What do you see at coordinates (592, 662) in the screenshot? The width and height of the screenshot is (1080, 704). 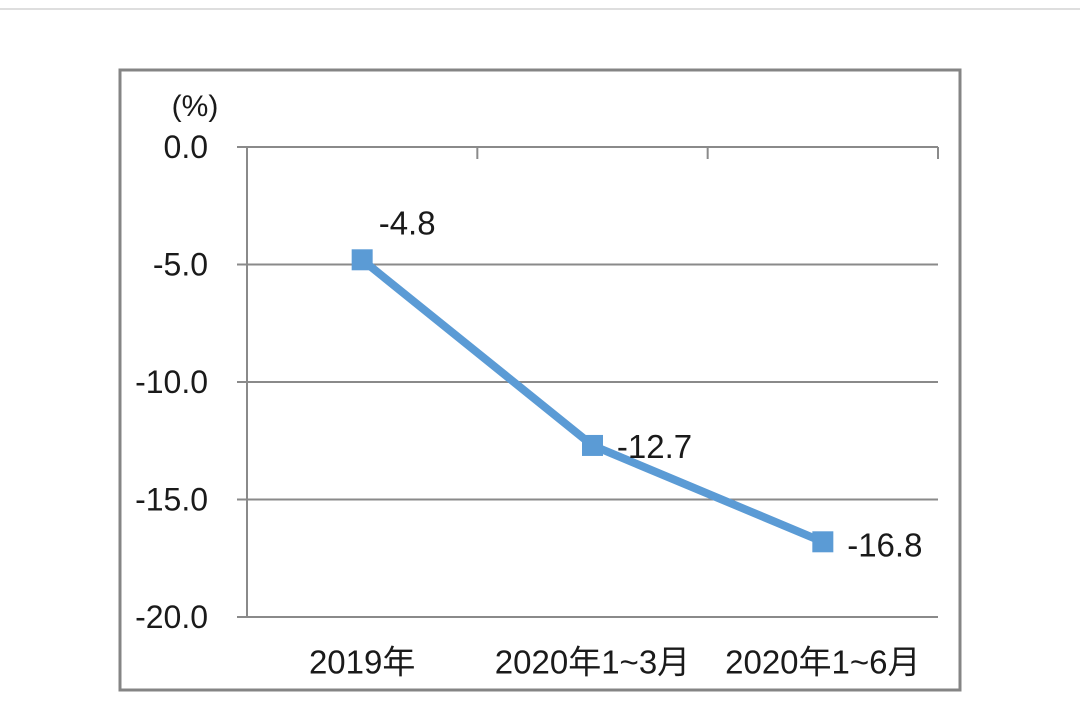 I see `x-axis-category-label: 2020年1~3月` at bounding box center [592, 662].